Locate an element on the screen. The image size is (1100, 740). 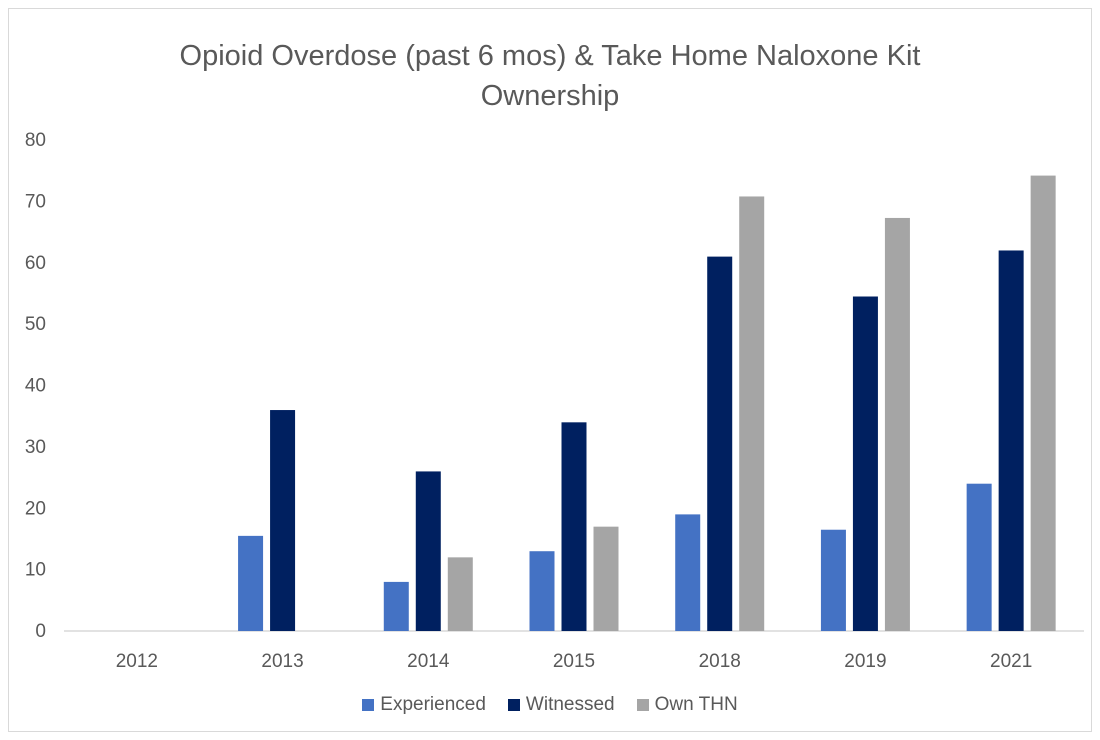
y-tick-label: 80 is located at coordinates (35, 140).